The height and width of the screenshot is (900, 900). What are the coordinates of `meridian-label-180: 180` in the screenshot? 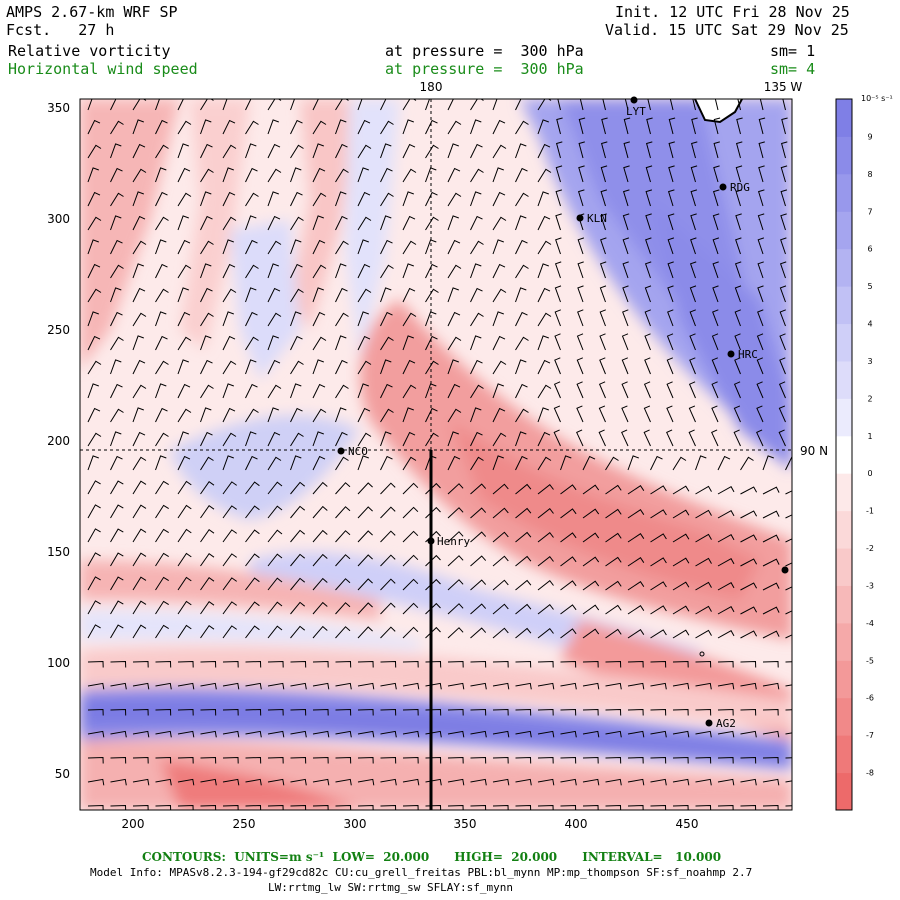 It's located at (431, 87).